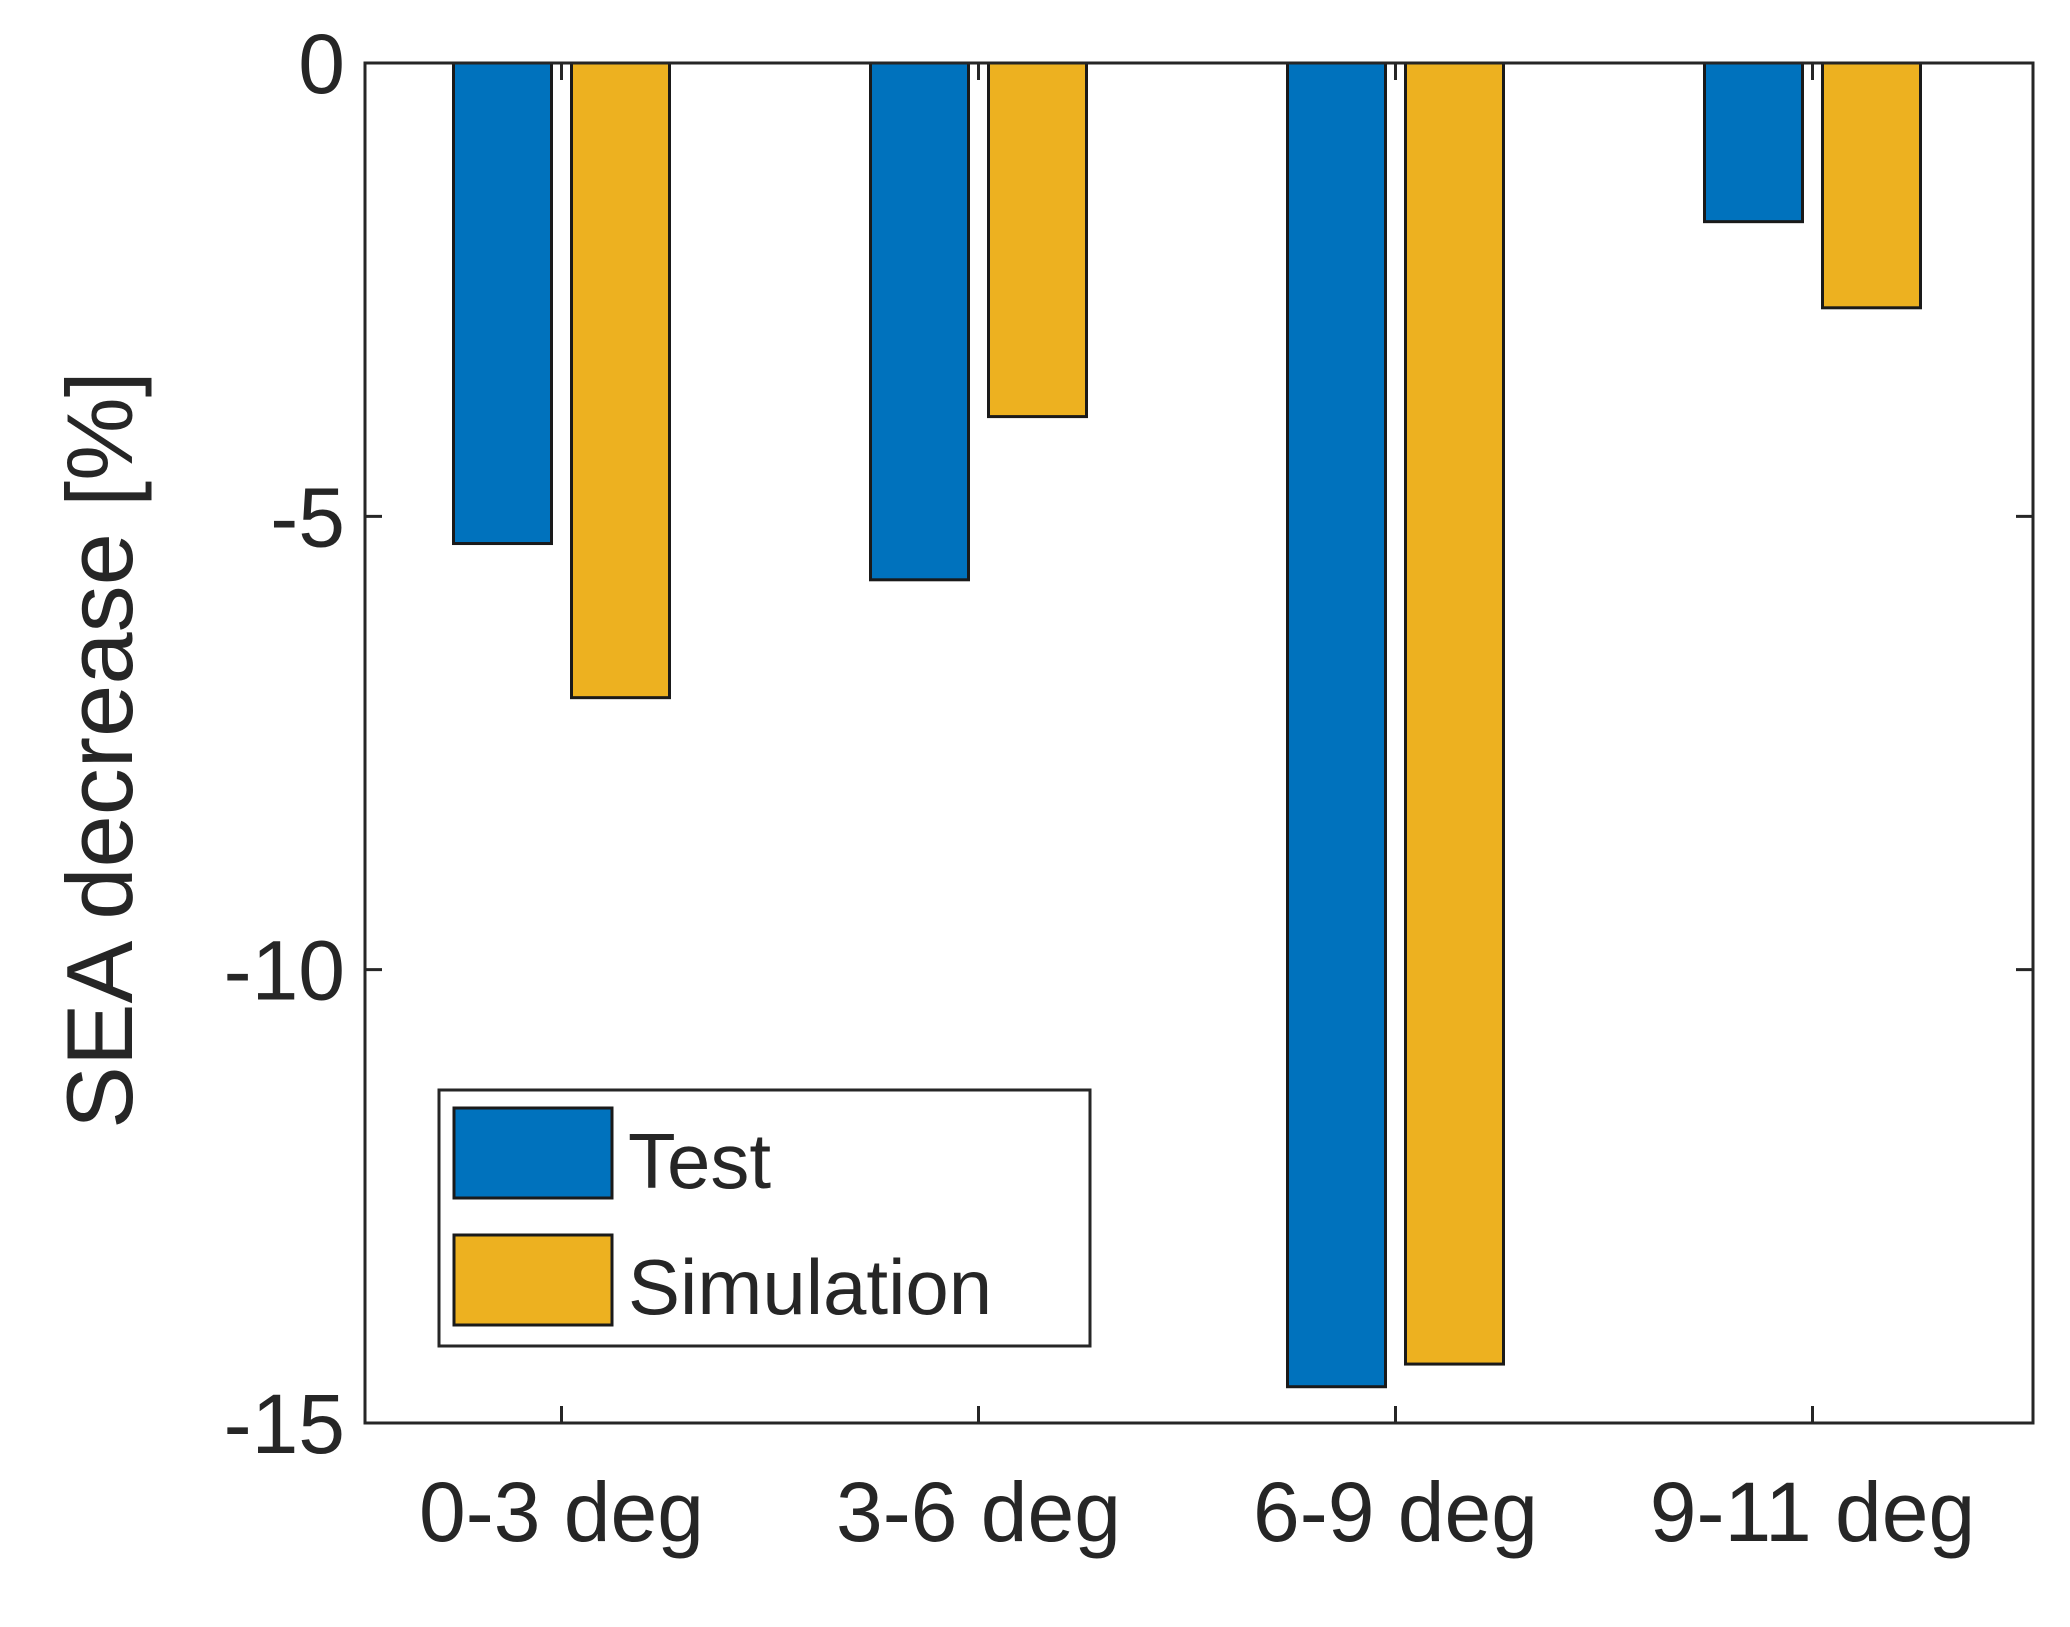 The height and width of the screenshot is (1627, 2070). What do you see at coordinates (978, 1512) in the screenshot?
I see `x-tick-label: 3-6 deg` at bounding box center [978, 1512].